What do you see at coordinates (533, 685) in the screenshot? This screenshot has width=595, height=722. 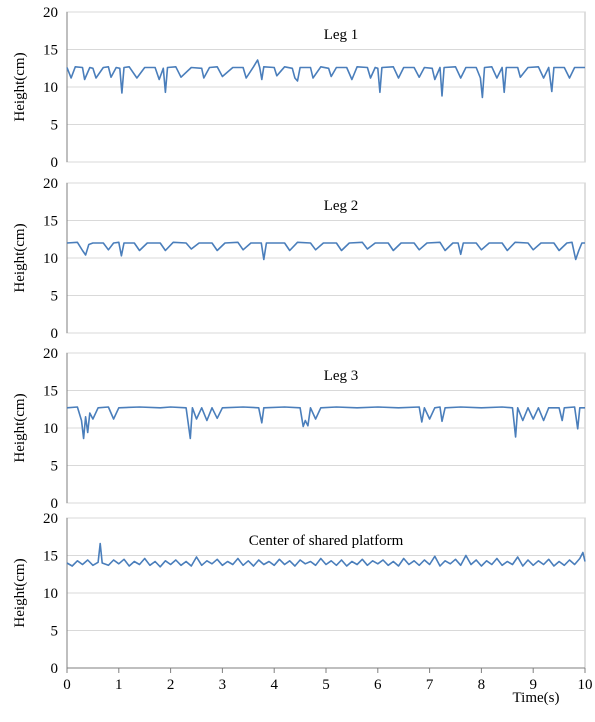 I see `x-tick-label: 9` at bounding box center [533, 685].